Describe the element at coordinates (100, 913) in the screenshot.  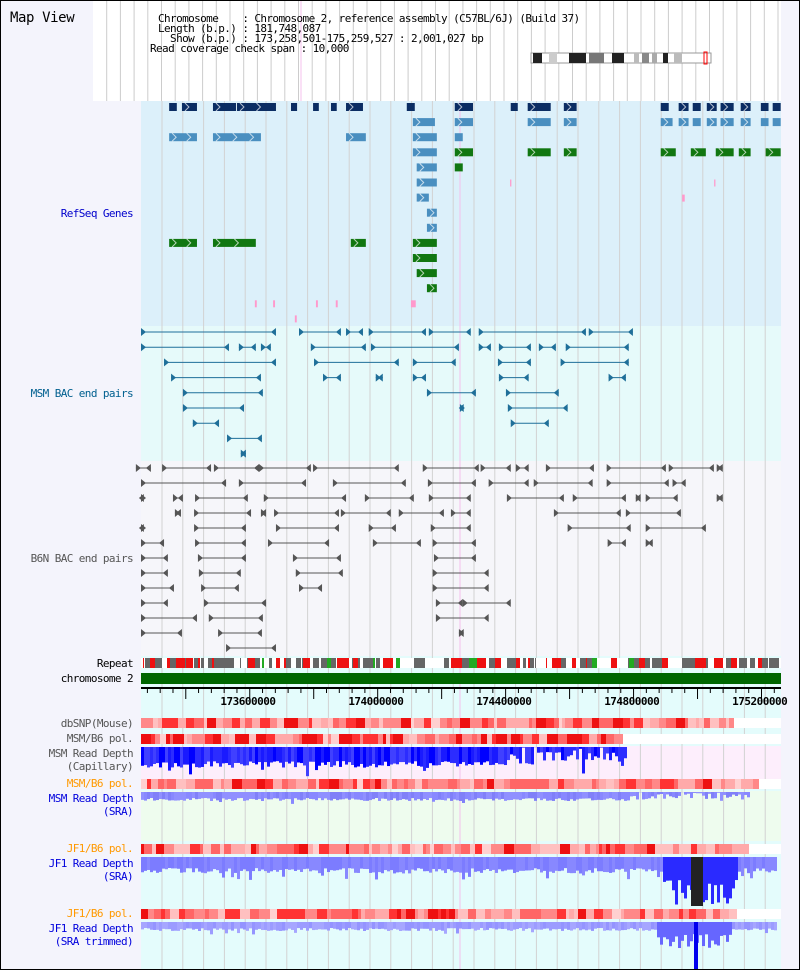
I see `track-label-jf1-pol-trimmed: JF1/B6 pol.` at that location.